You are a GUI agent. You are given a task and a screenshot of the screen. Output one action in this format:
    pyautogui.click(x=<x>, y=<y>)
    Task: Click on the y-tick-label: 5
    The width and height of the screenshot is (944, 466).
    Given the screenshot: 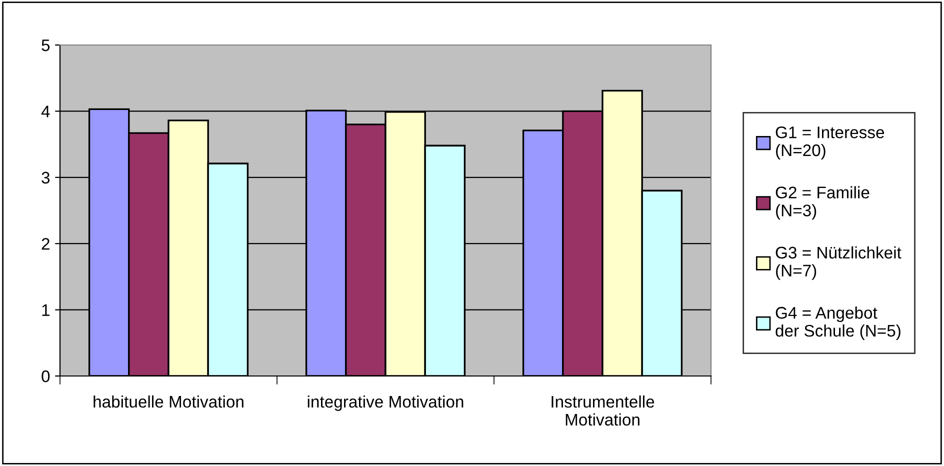 What is the action you would take?
    pyautogui.click(x=46, y=46)
    